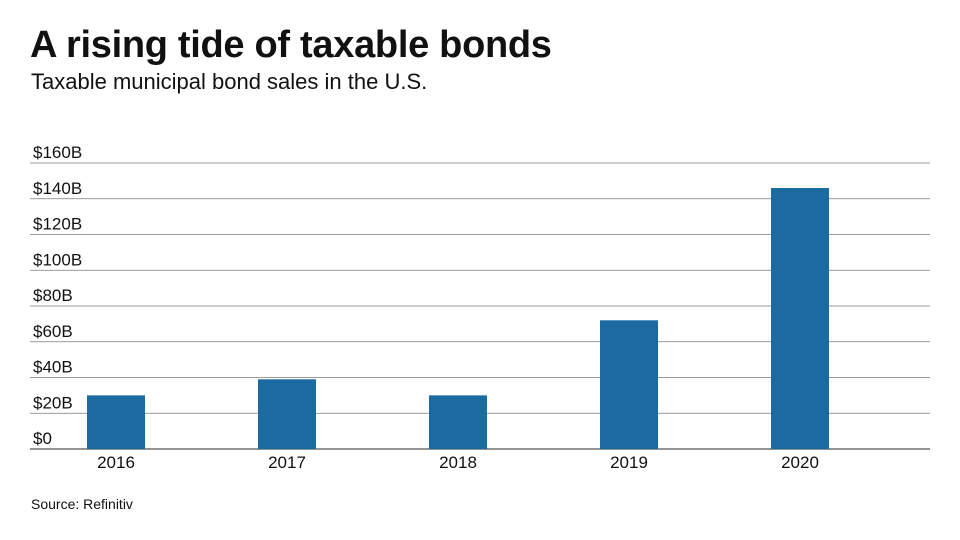  I want to click on bar-2019, so click(629, 384).